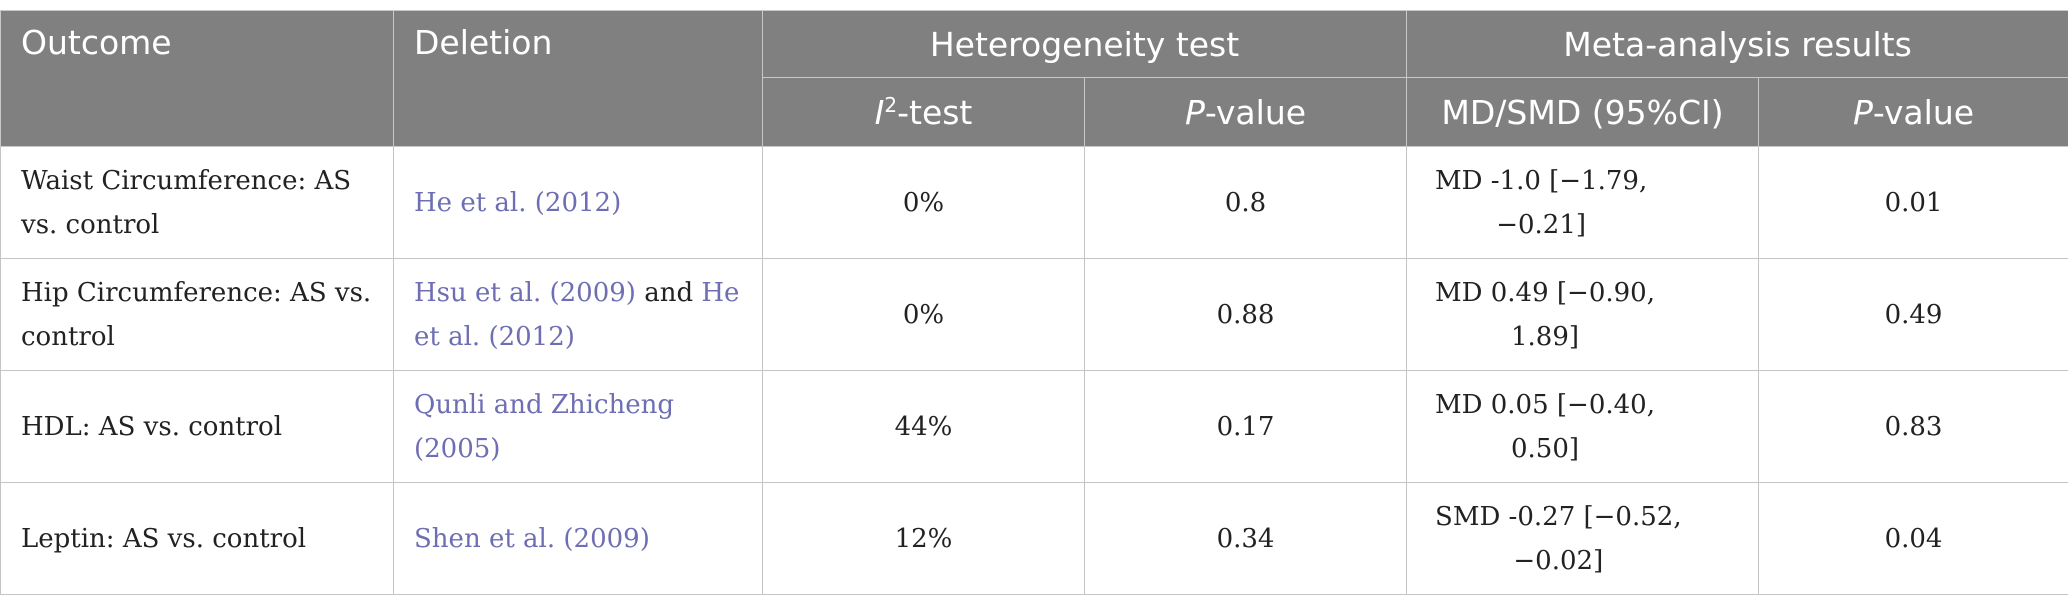 The height and width of the screenshot is (612, 2068). What do you see at coordinates (1913, 426) in the screenshot?
I see `p-meta-cell: 0.83` at bounding box center [1913, 426].